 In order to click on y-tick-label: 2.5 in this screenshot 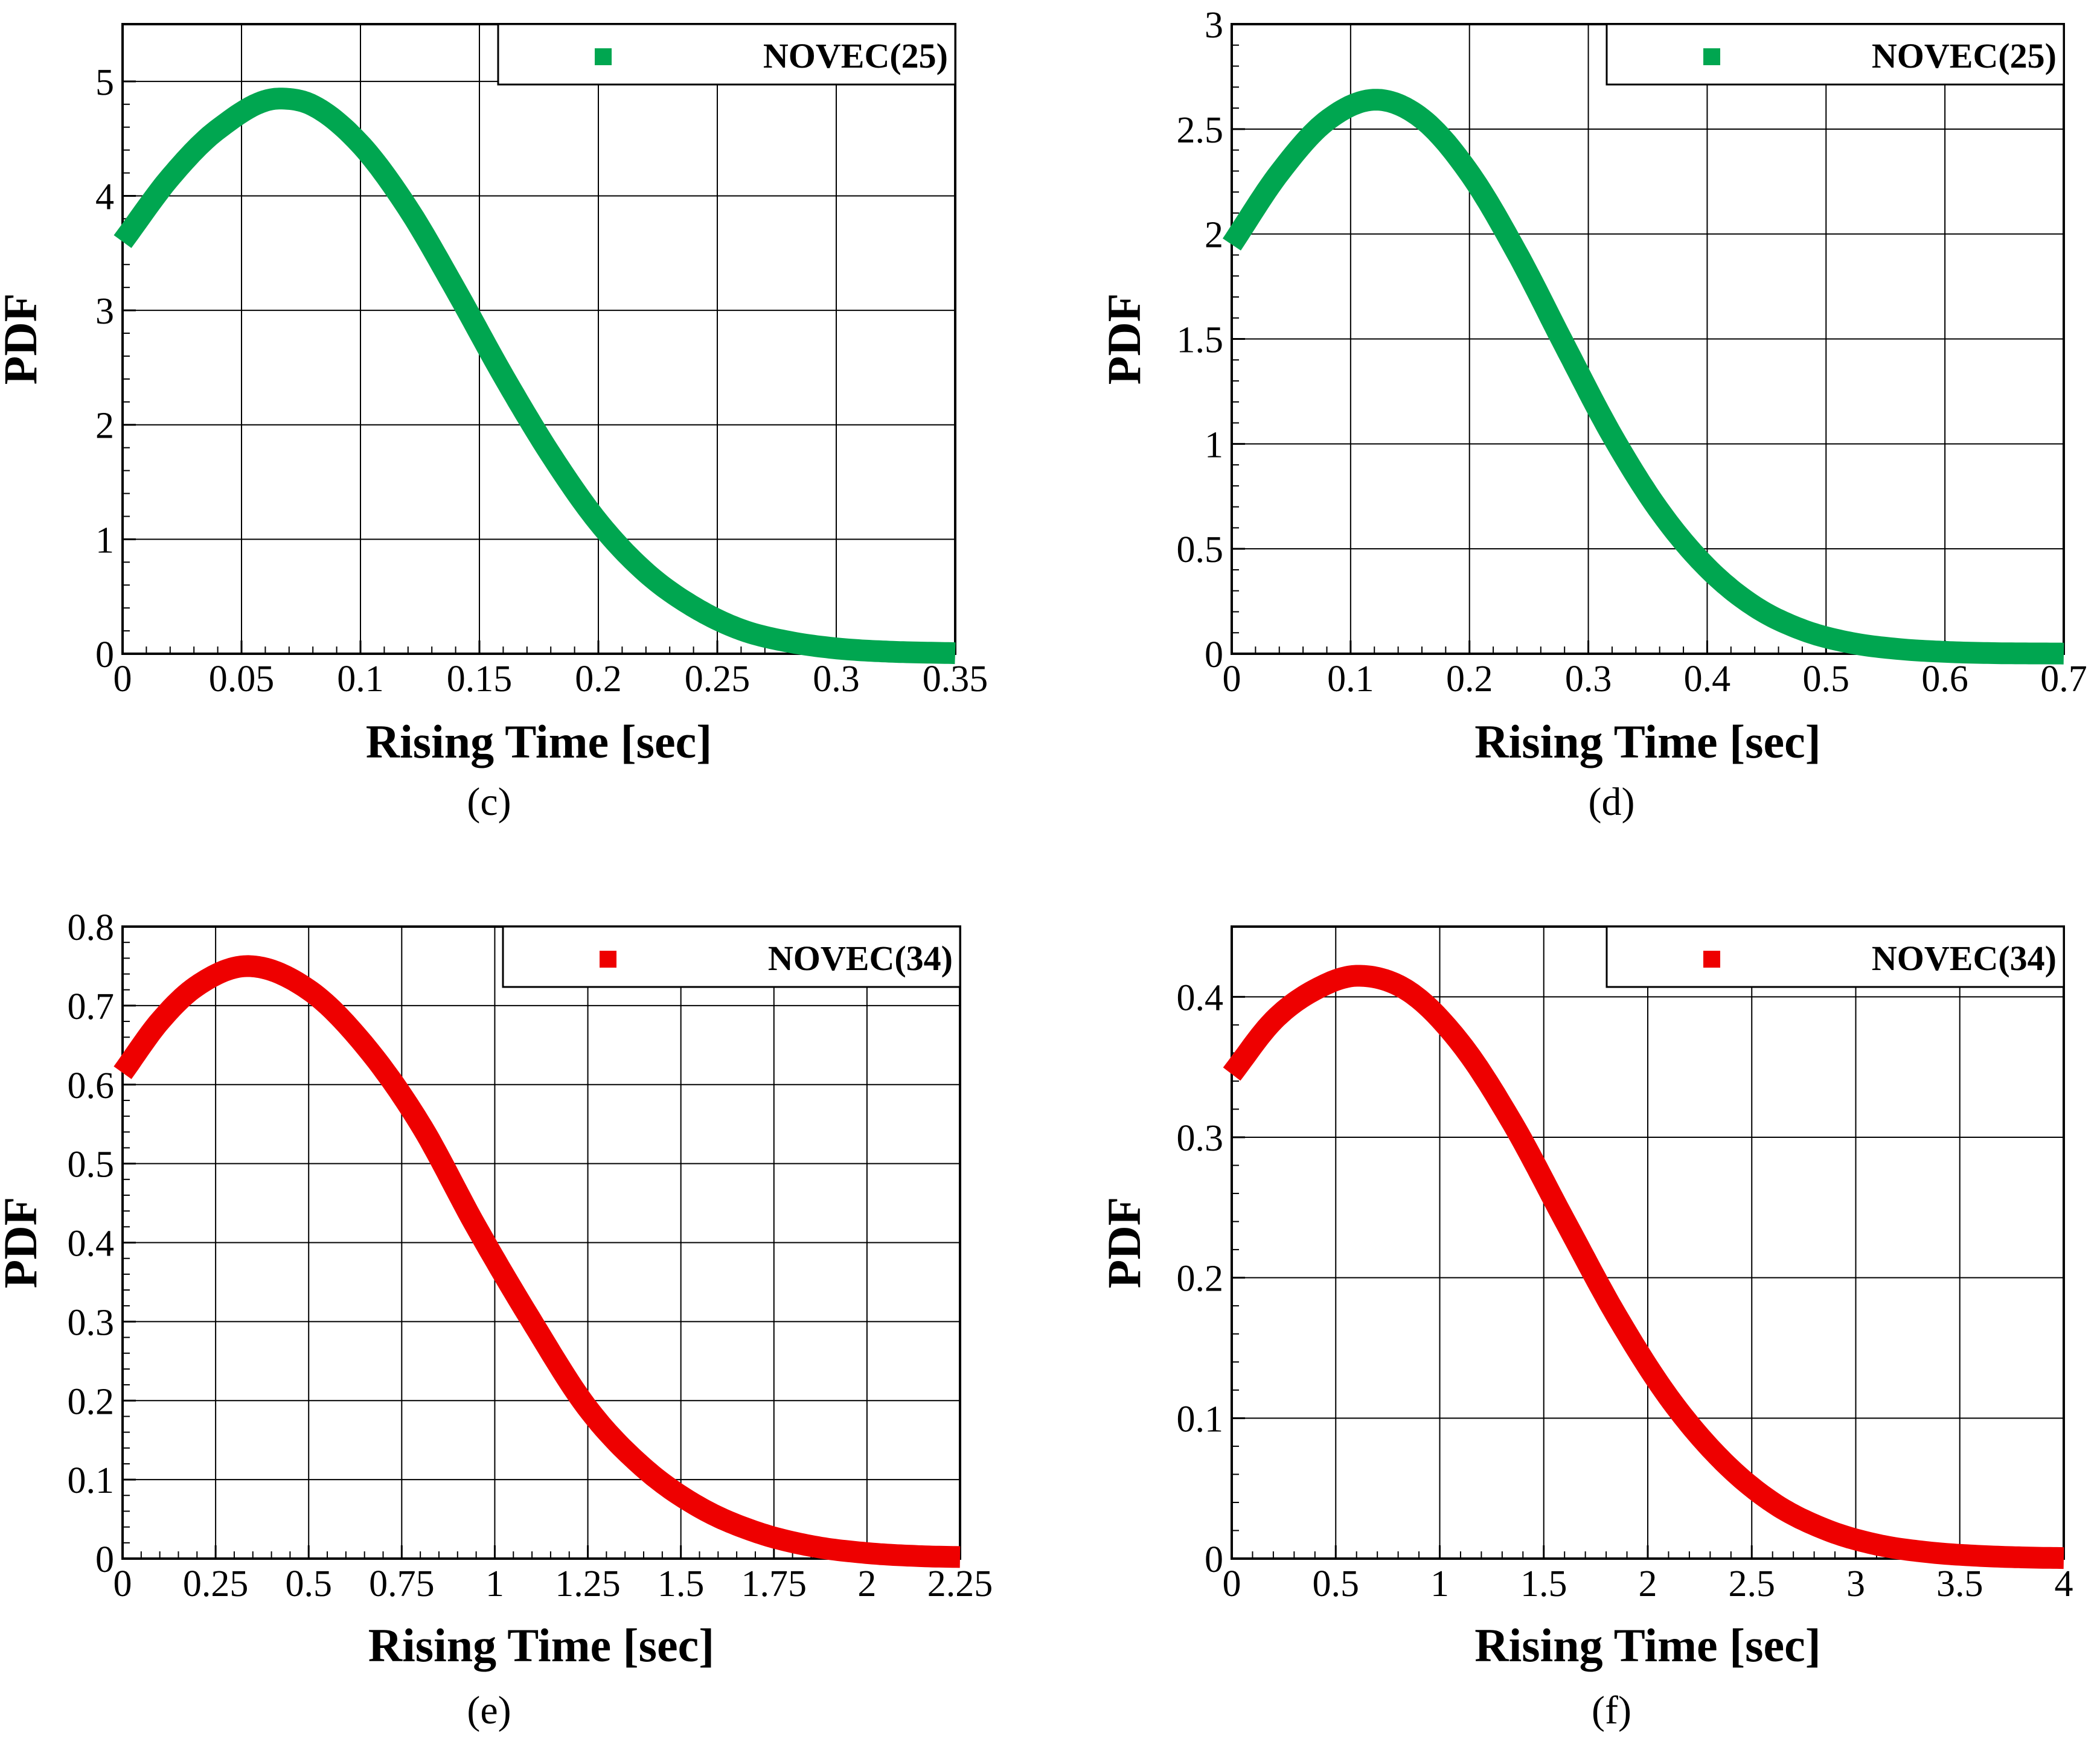, I will do `click(1200, 130)`.